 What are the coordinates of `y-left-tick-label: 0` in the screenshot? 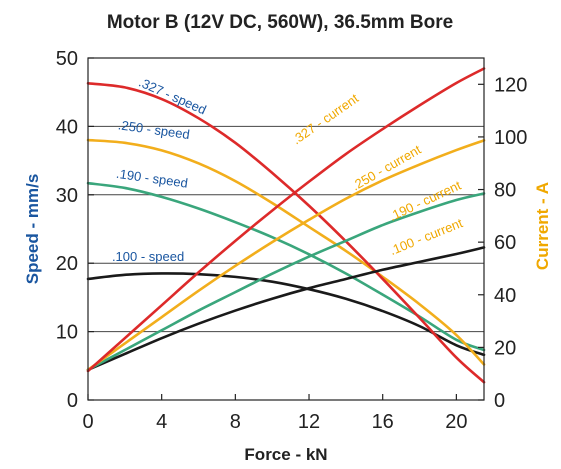 It's located at (72, 401).